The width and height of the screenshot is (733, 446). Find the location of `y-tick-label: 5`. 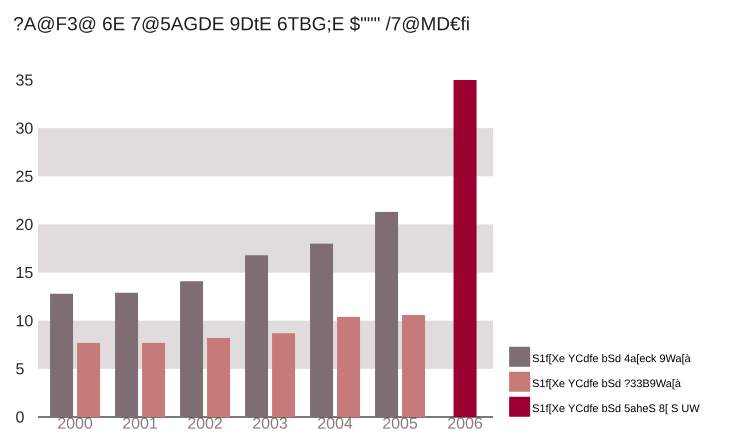

y-tick-label: 5 is located at coordinates (20, 368).